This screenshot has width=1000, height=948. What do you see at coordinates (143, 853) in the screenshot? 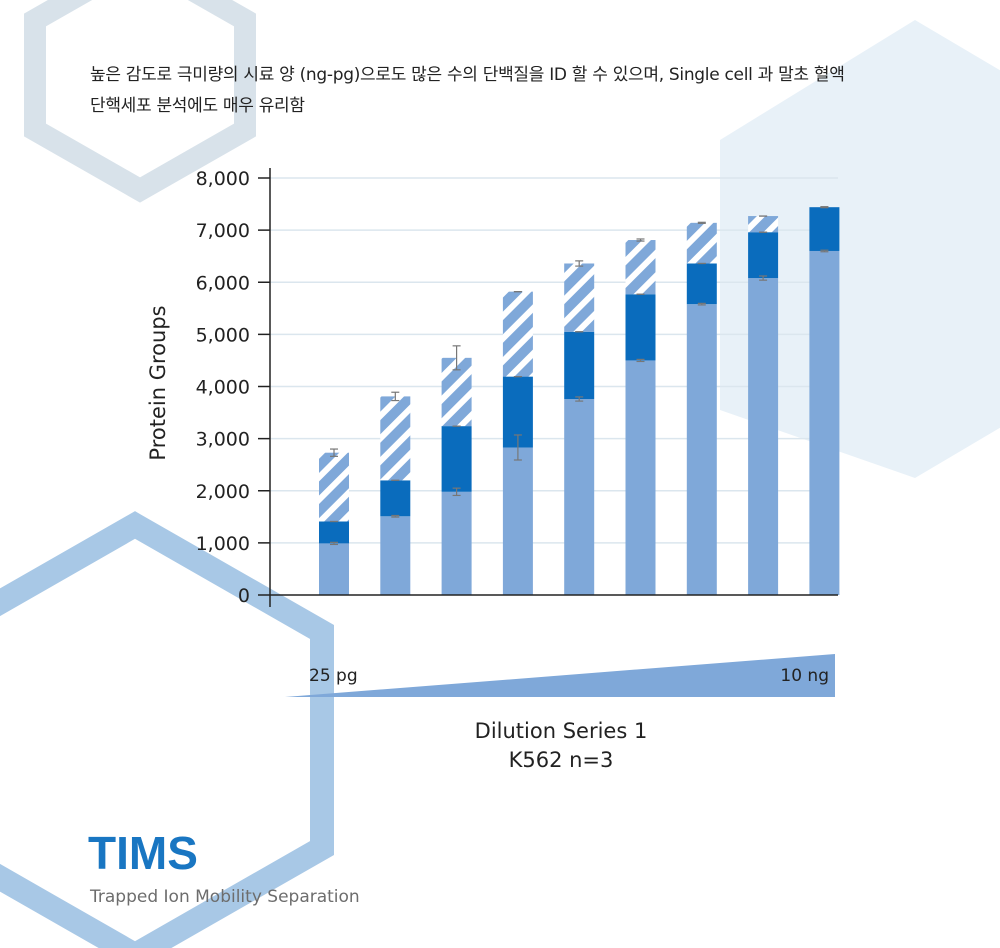
I see `brand-title: TIMS` at bounding box center [143, 853].